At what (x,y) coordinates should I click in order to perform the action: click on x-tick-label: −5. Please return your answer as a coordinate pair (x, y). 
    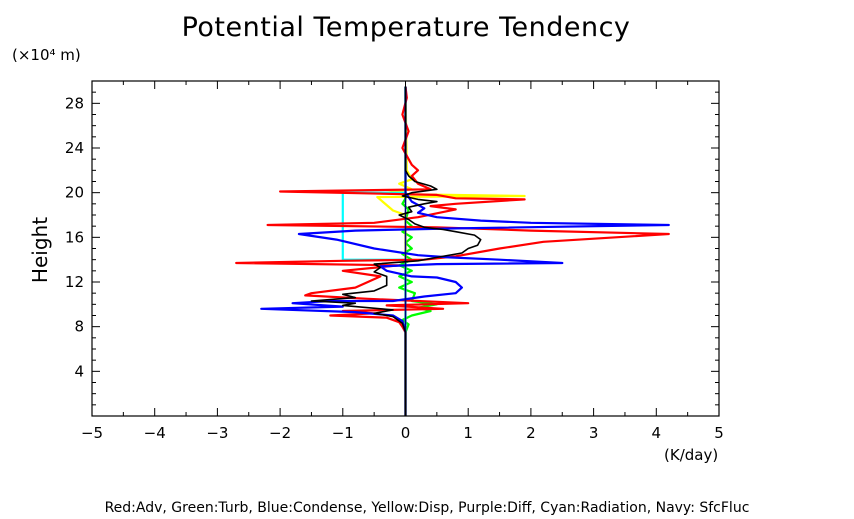
    Looking at the image, I should click on (92, 433).